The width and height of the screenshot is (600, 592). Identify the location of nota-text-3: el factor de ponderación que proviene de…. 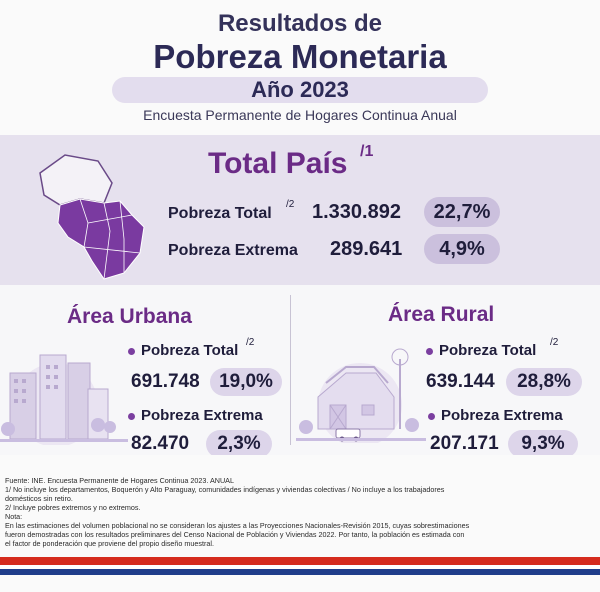
(109, 543).